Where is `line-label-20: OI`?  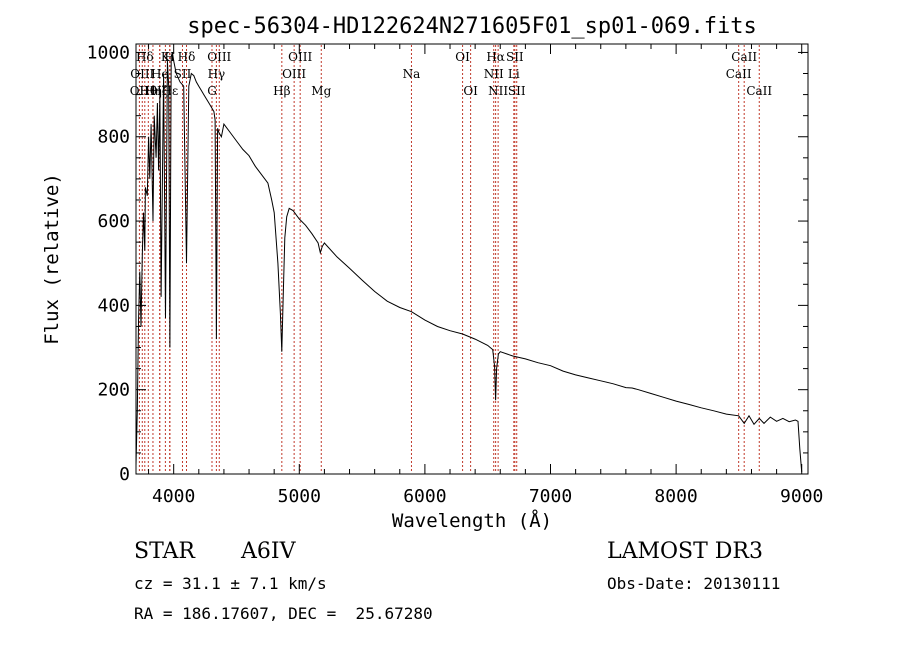 line-label-20: OI is located at coordinates (462, 57).